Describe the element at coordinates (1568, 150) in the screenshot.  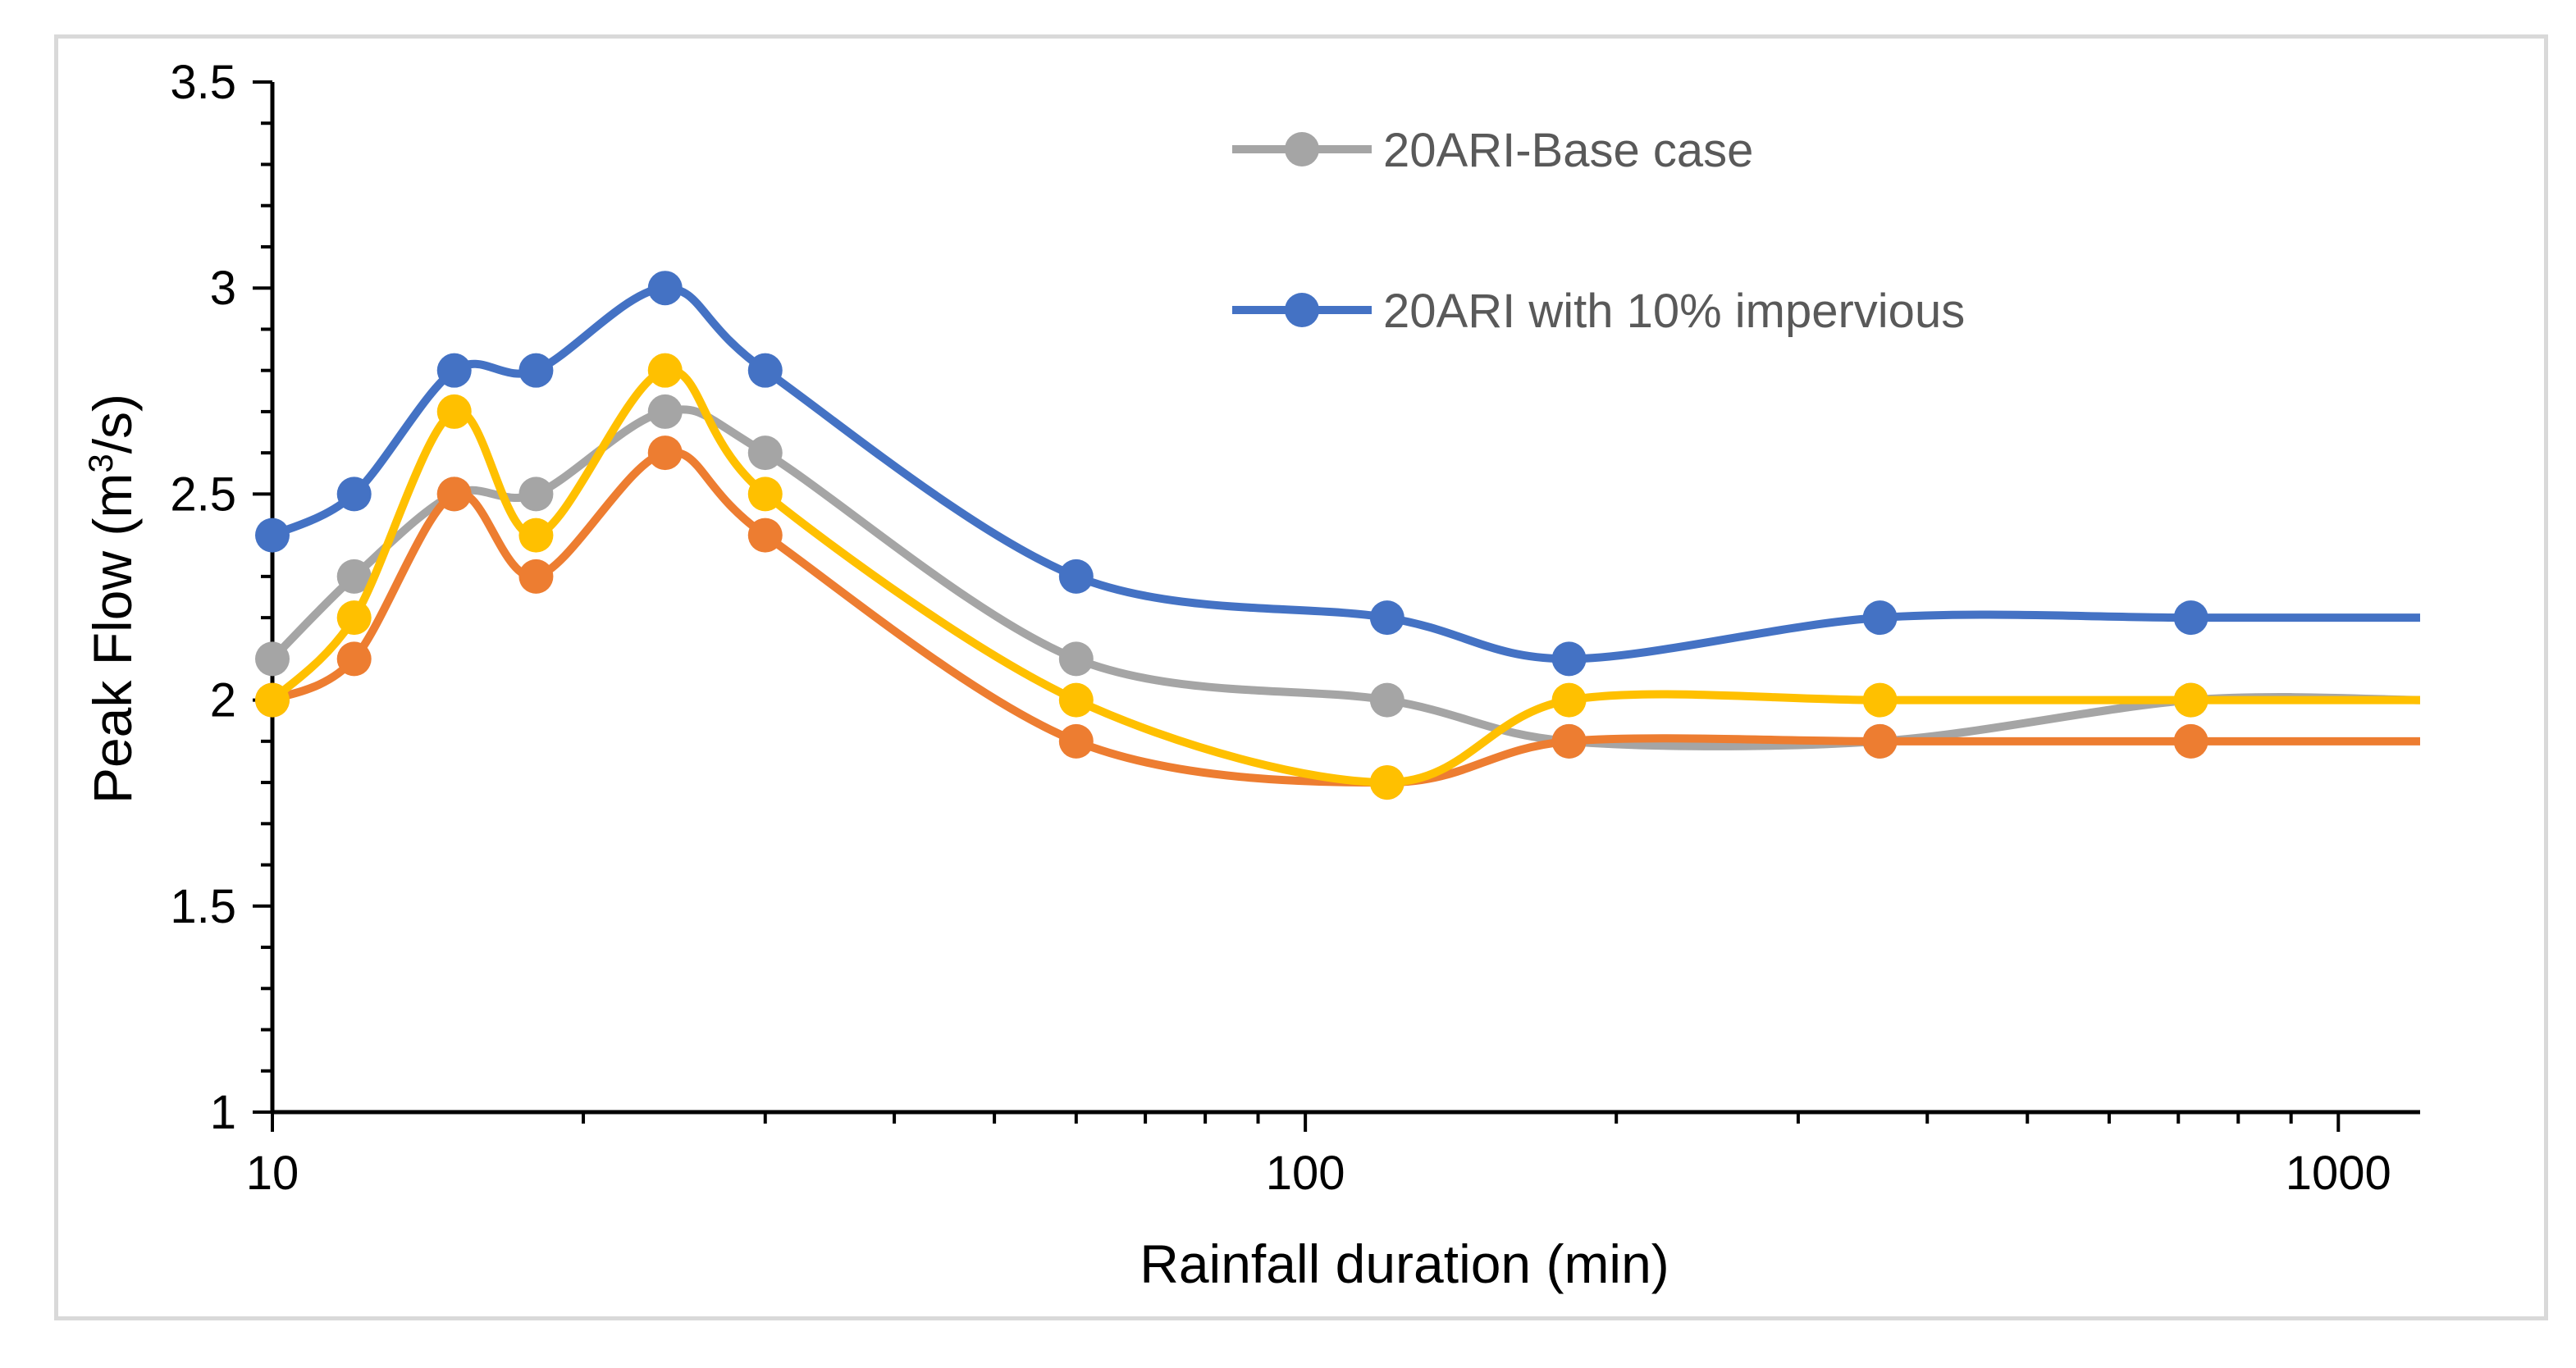
I see `legend-label: 20ARI-Base case` at that location.